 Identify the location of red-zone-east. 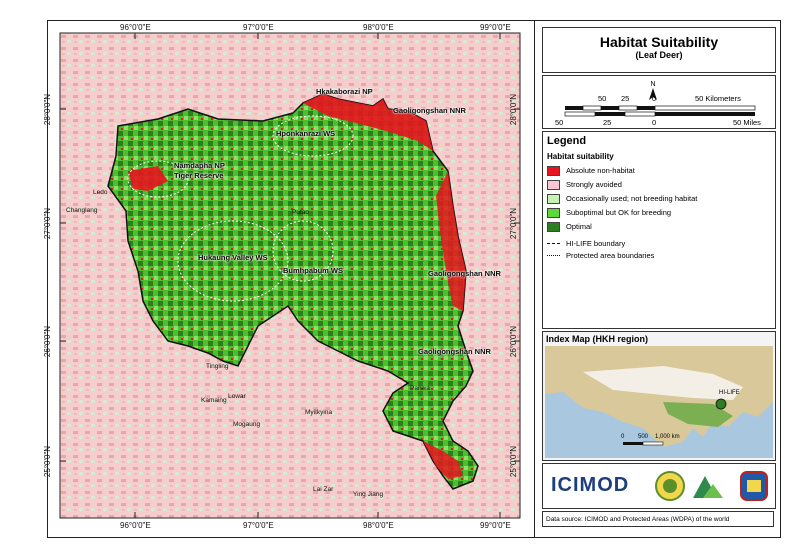
(451, 241).